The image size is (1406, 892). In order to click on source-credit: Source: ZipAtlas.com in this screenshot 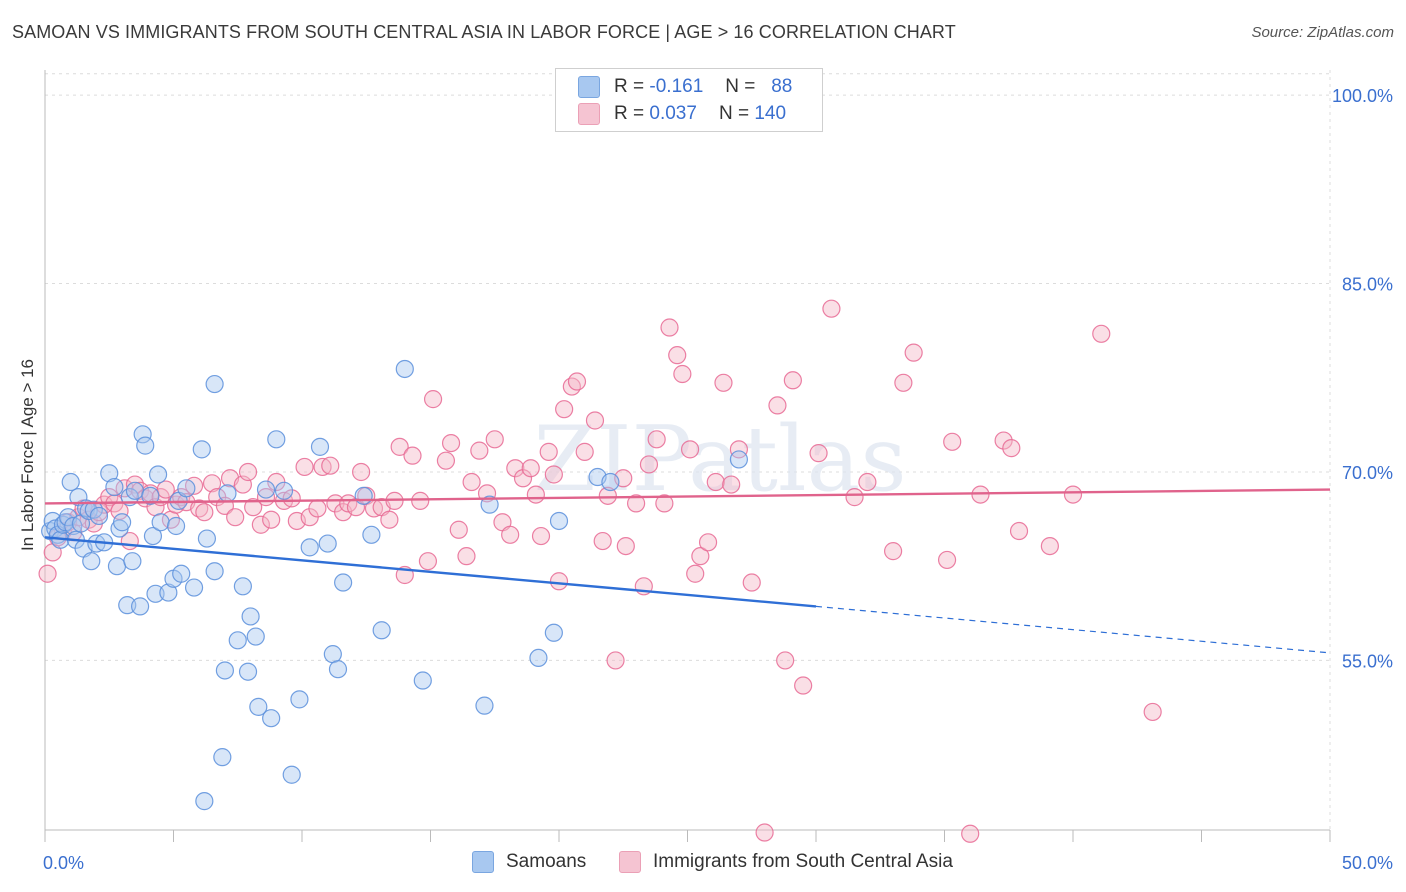, I will do `click(1322, 32)`.